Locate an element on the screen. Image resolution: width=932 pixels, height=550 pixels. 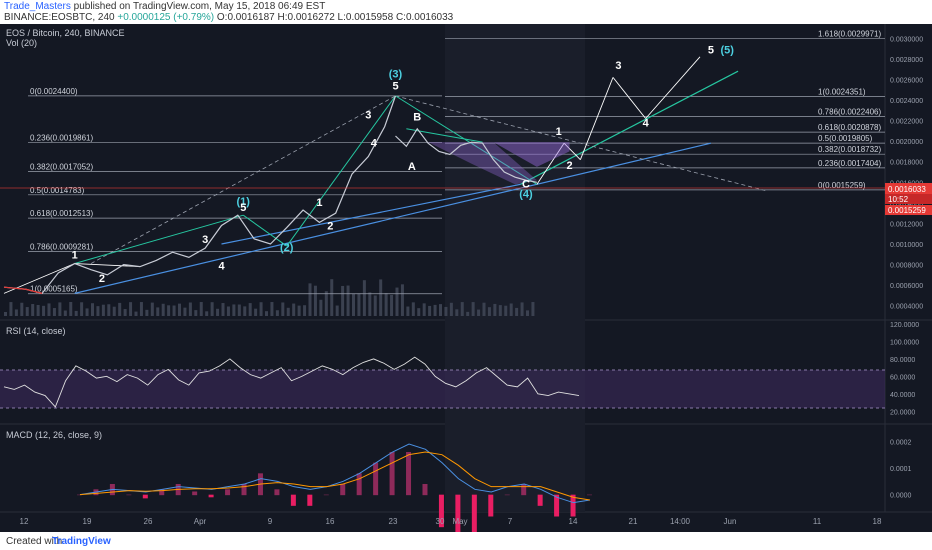
wave-label: (2) is located at coordinates (287, 248).